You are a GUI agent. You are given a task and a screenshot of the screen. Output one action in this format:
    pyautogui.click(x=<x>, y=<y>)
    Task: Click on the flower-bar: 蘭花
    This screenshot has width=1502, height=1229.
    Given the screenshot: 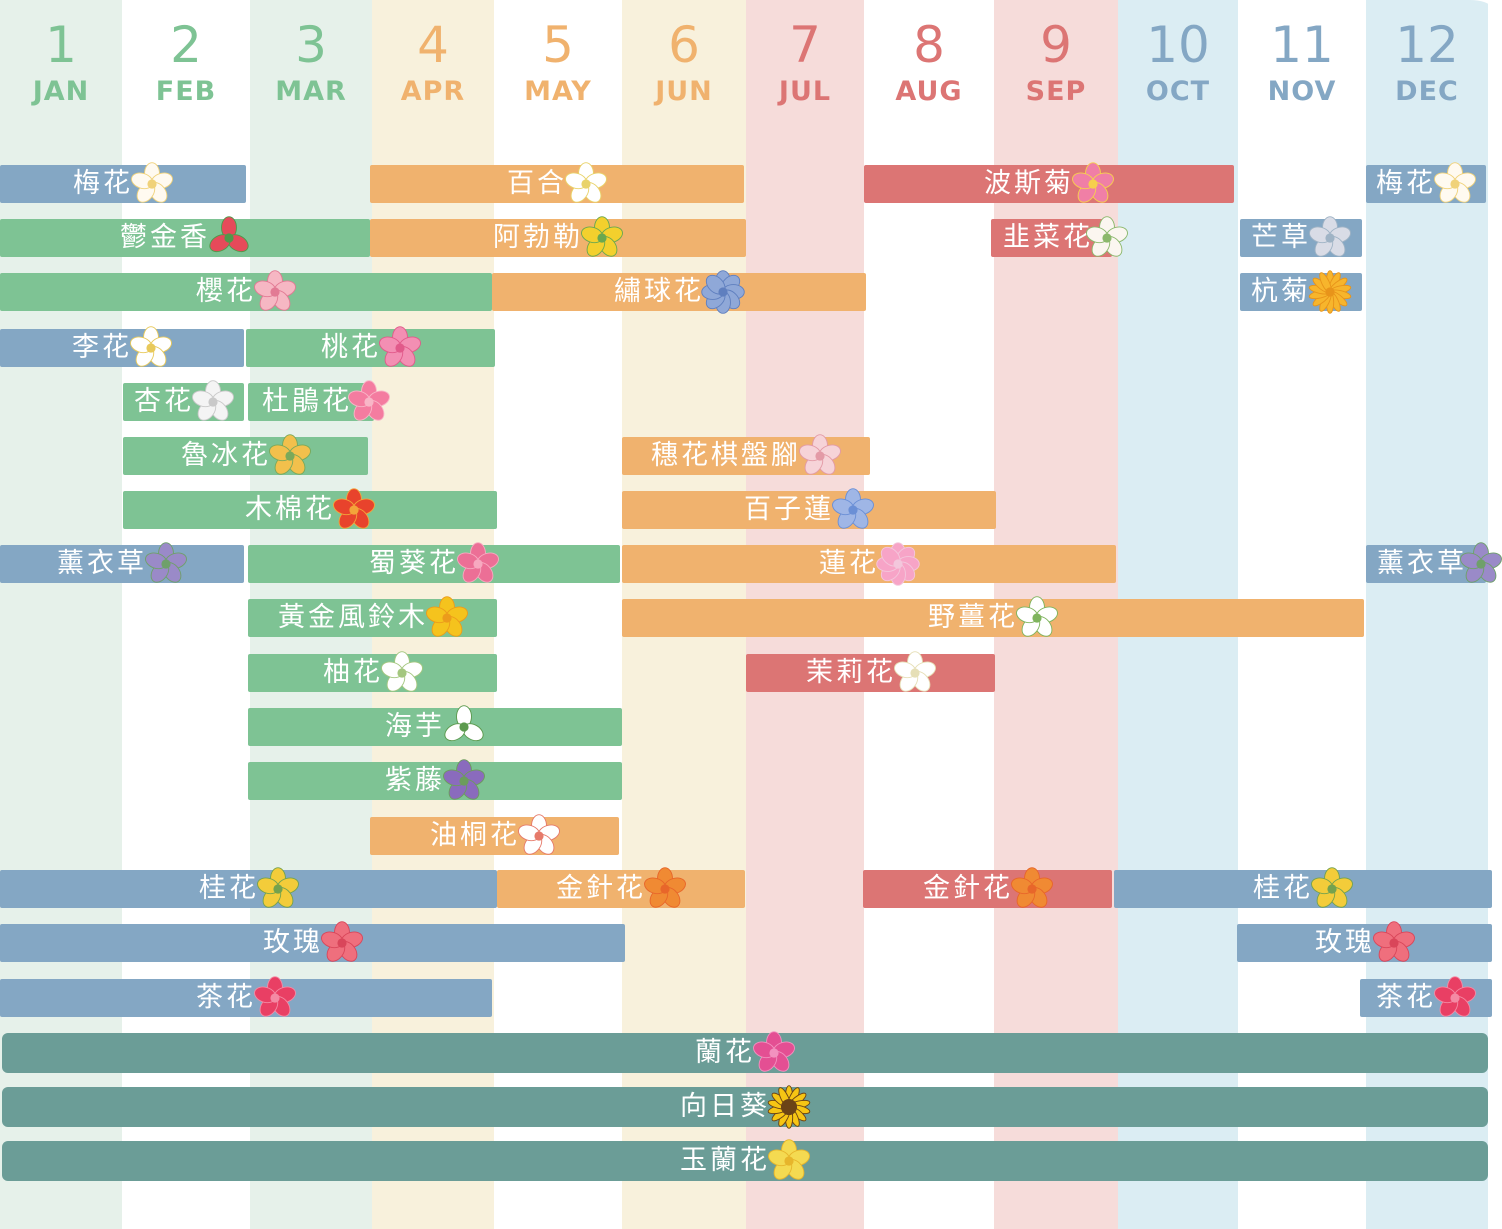 What is the action you would take?
    pyautogui.click(x=745, y=1052)
    